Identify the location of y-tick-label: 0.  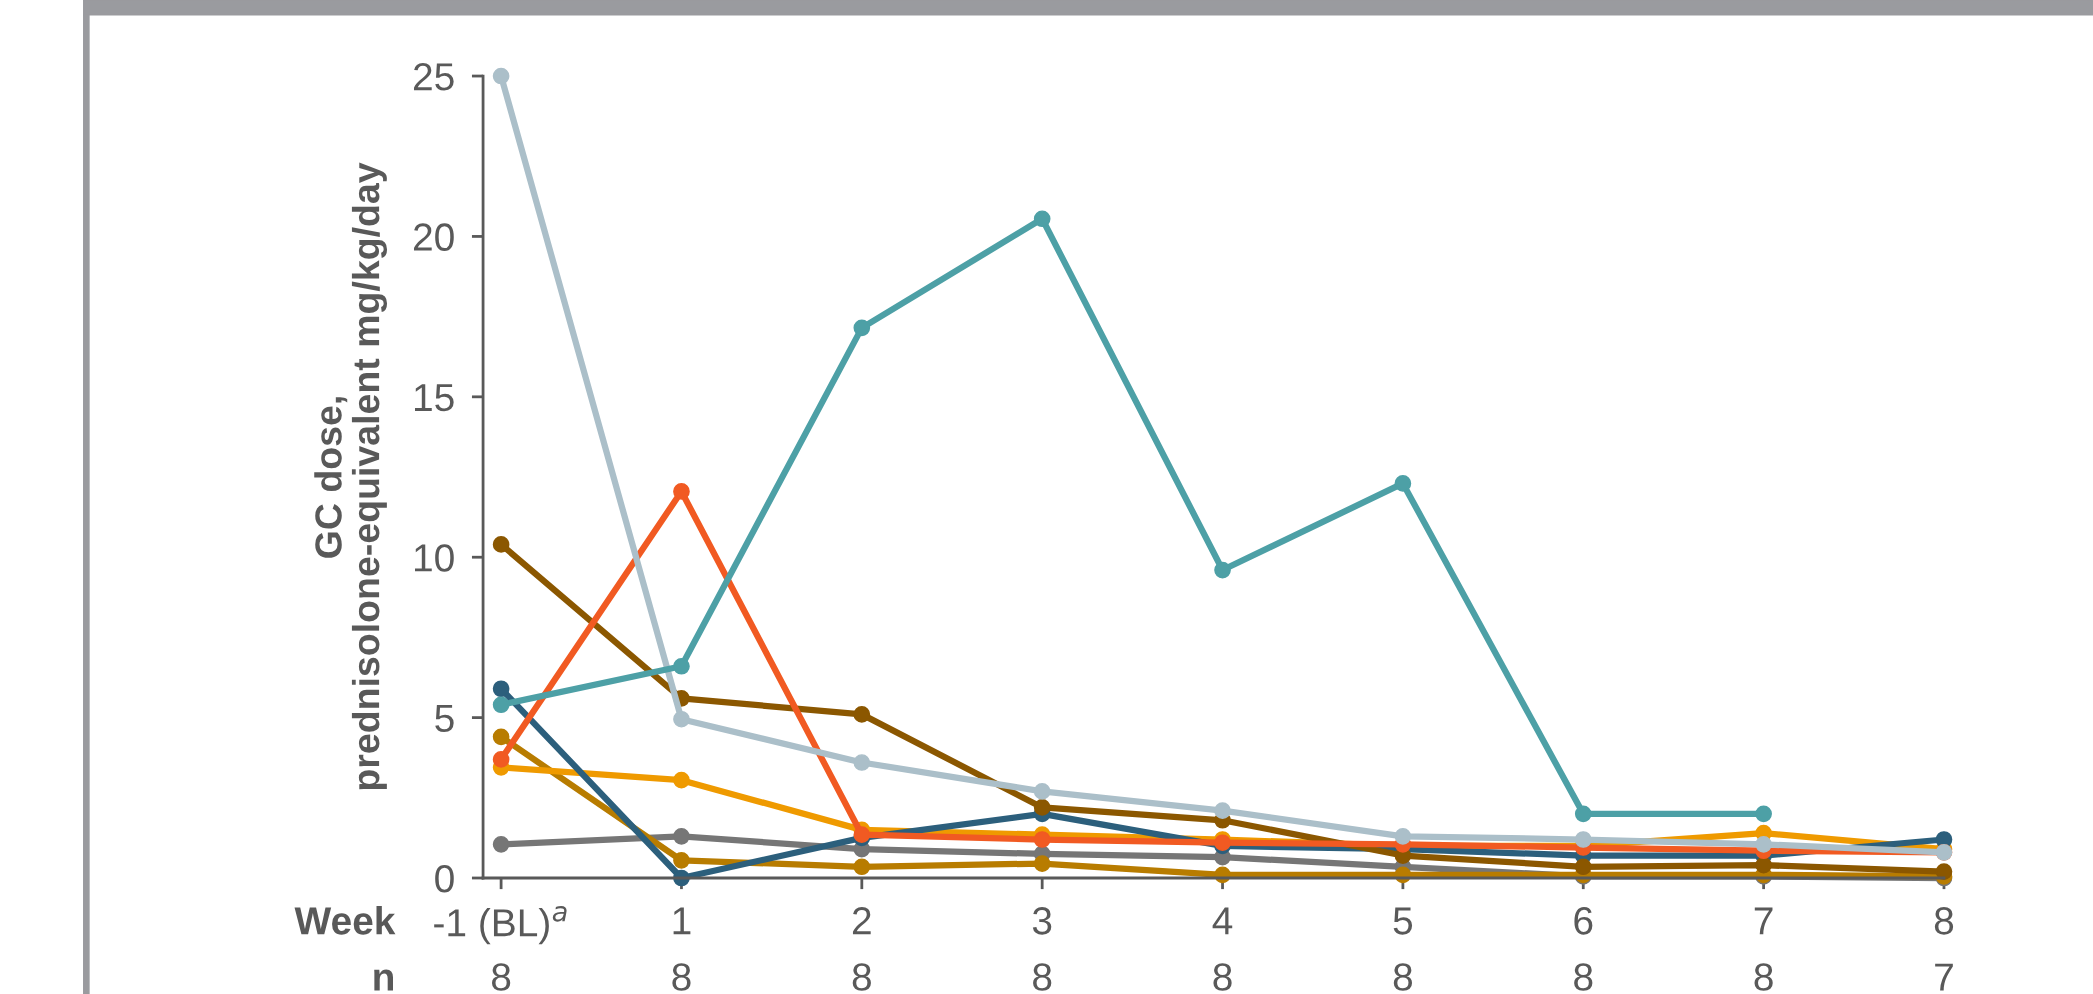
(444, 878).